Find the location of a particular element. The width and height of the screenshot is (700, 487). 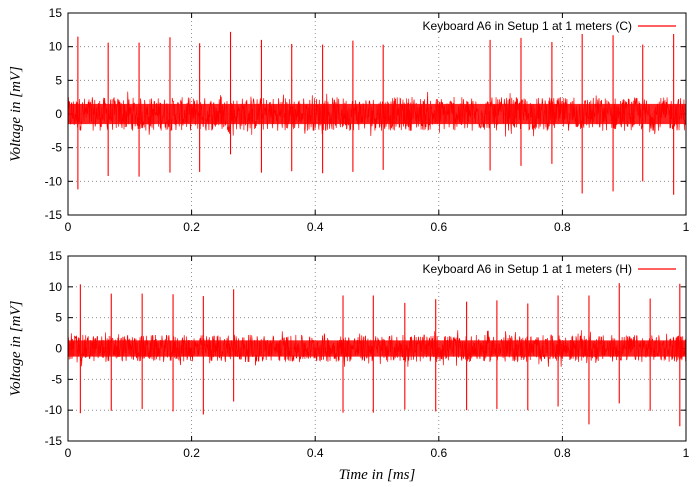

legend-label: Keyboard A6 in Setup 1 at 1 meters (C) is located at coordinates (527, 26).